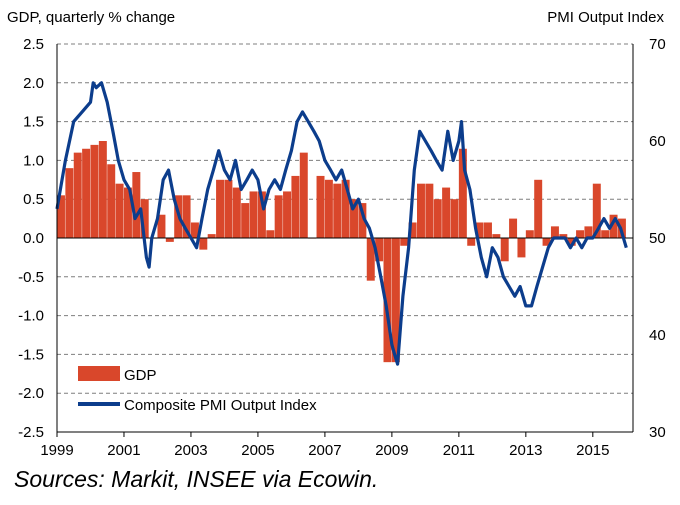 This screenshot has width=680, height=505. Describe the element at coordinates (33, 160) in the screenshot. I see `left-tick-label: 1.0` at that location.